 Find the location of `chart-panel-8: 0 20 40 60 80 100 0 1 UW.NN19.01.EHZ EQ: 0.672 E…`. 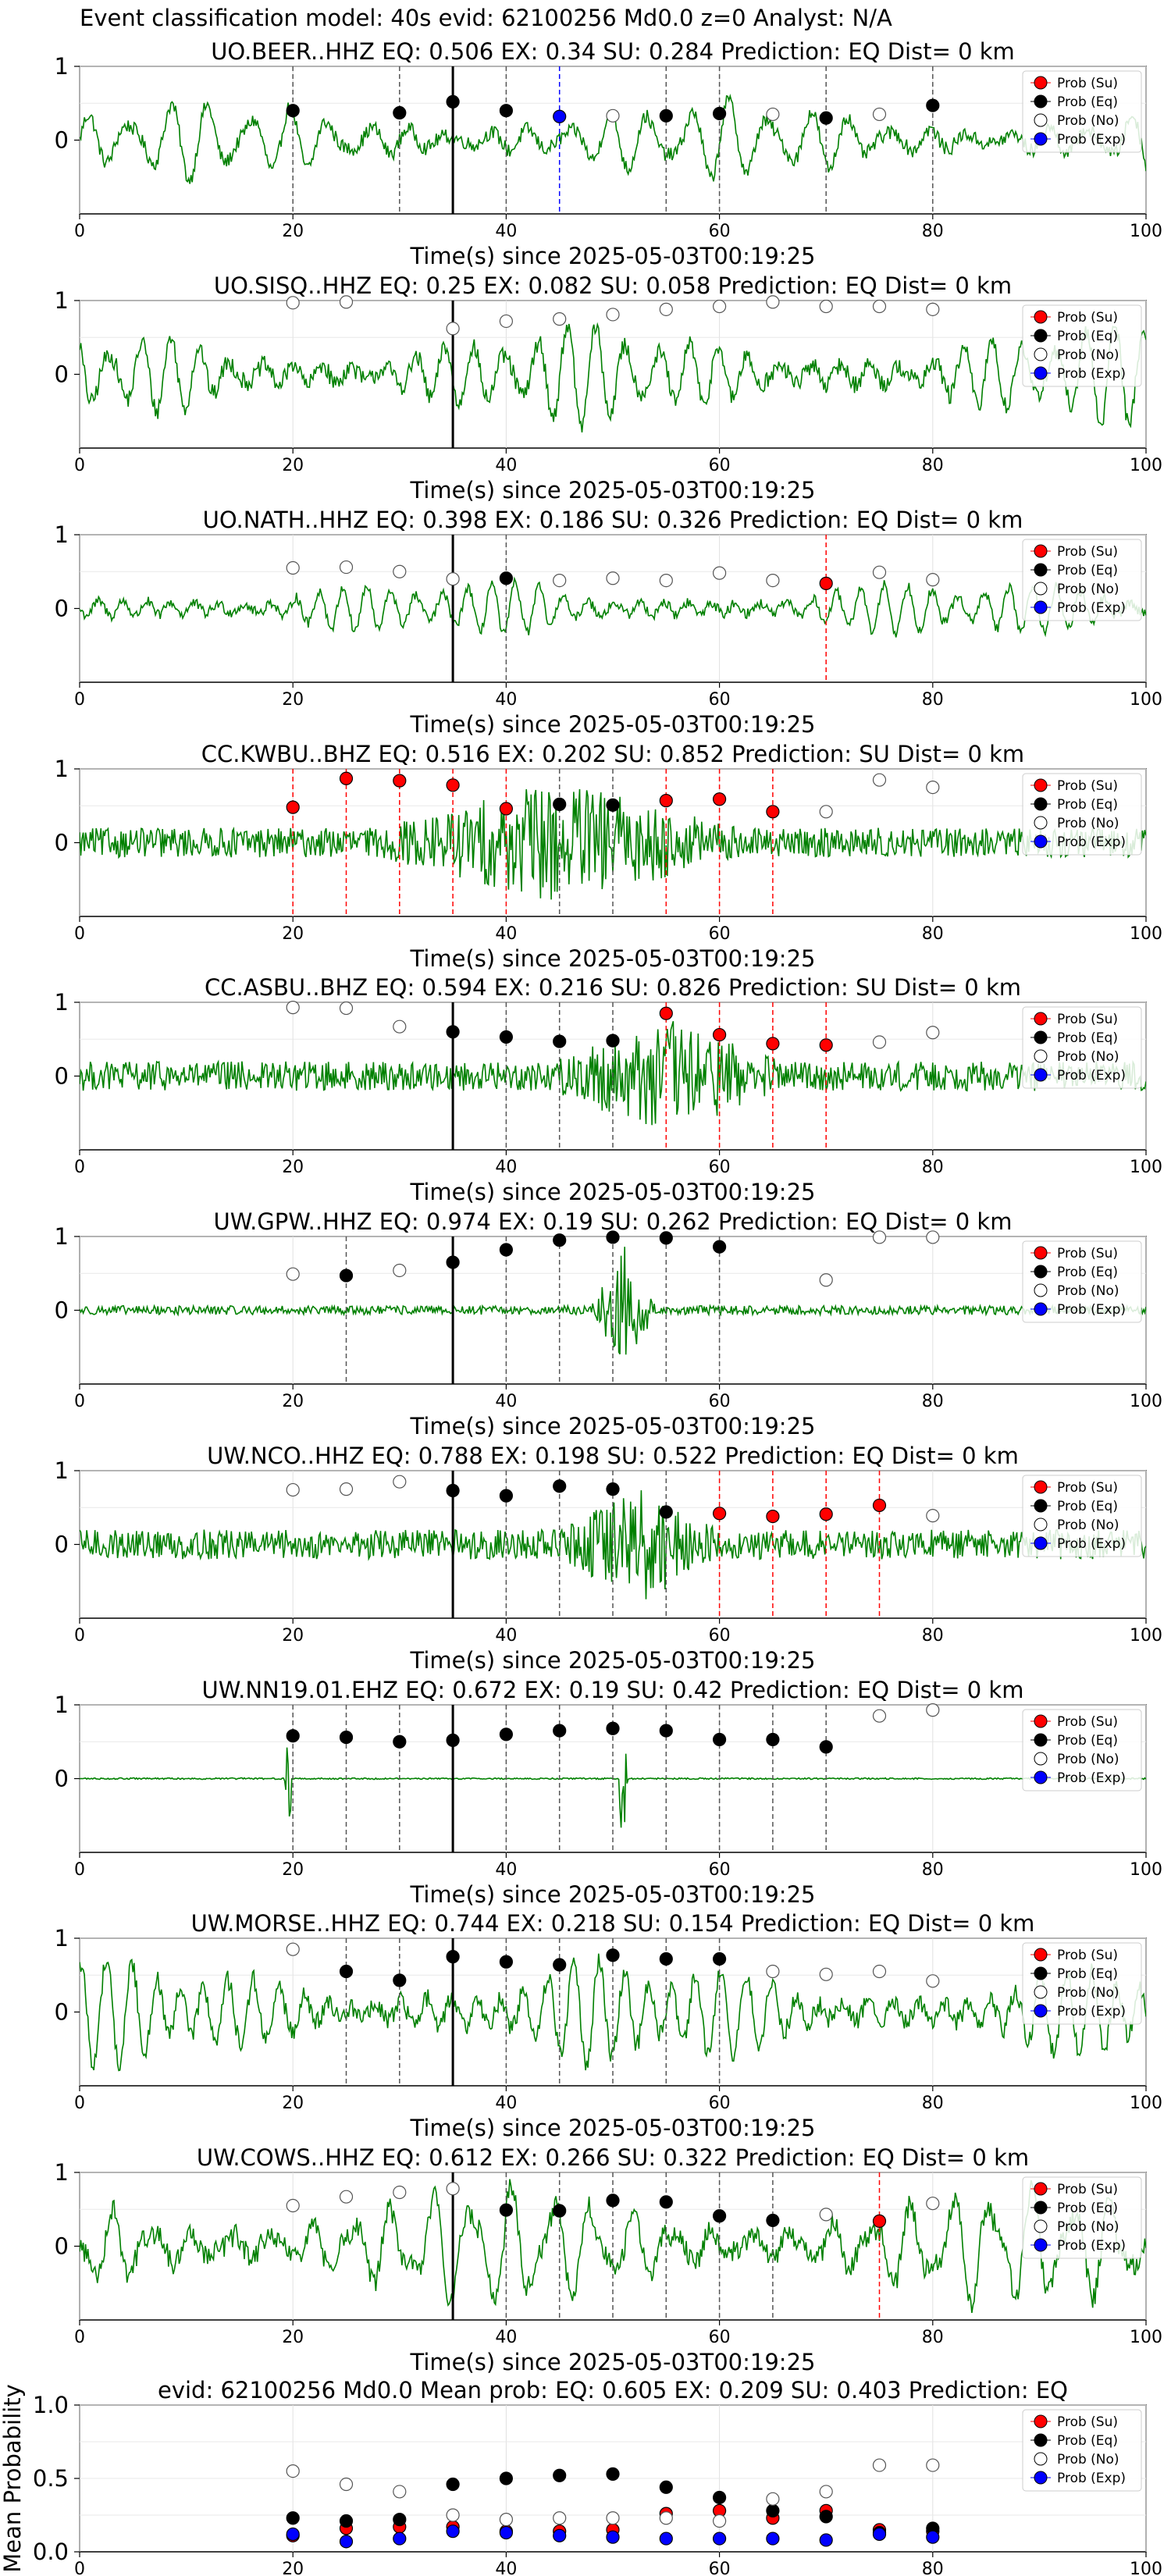

chart-panel-8: 0 20 40 60 80 100 0 1 UW.NN19.01.EHZ EQ: 0.672 E… is located at coordinates (608, 1792).